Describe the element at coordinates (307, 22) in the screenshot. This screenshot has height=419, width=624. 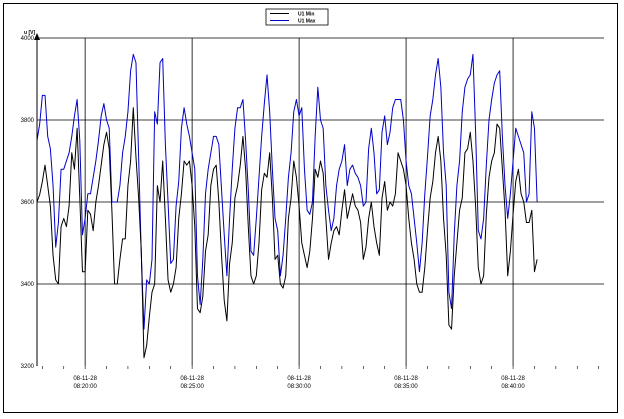
I see `legend-label-max: U1 Max` at that location.